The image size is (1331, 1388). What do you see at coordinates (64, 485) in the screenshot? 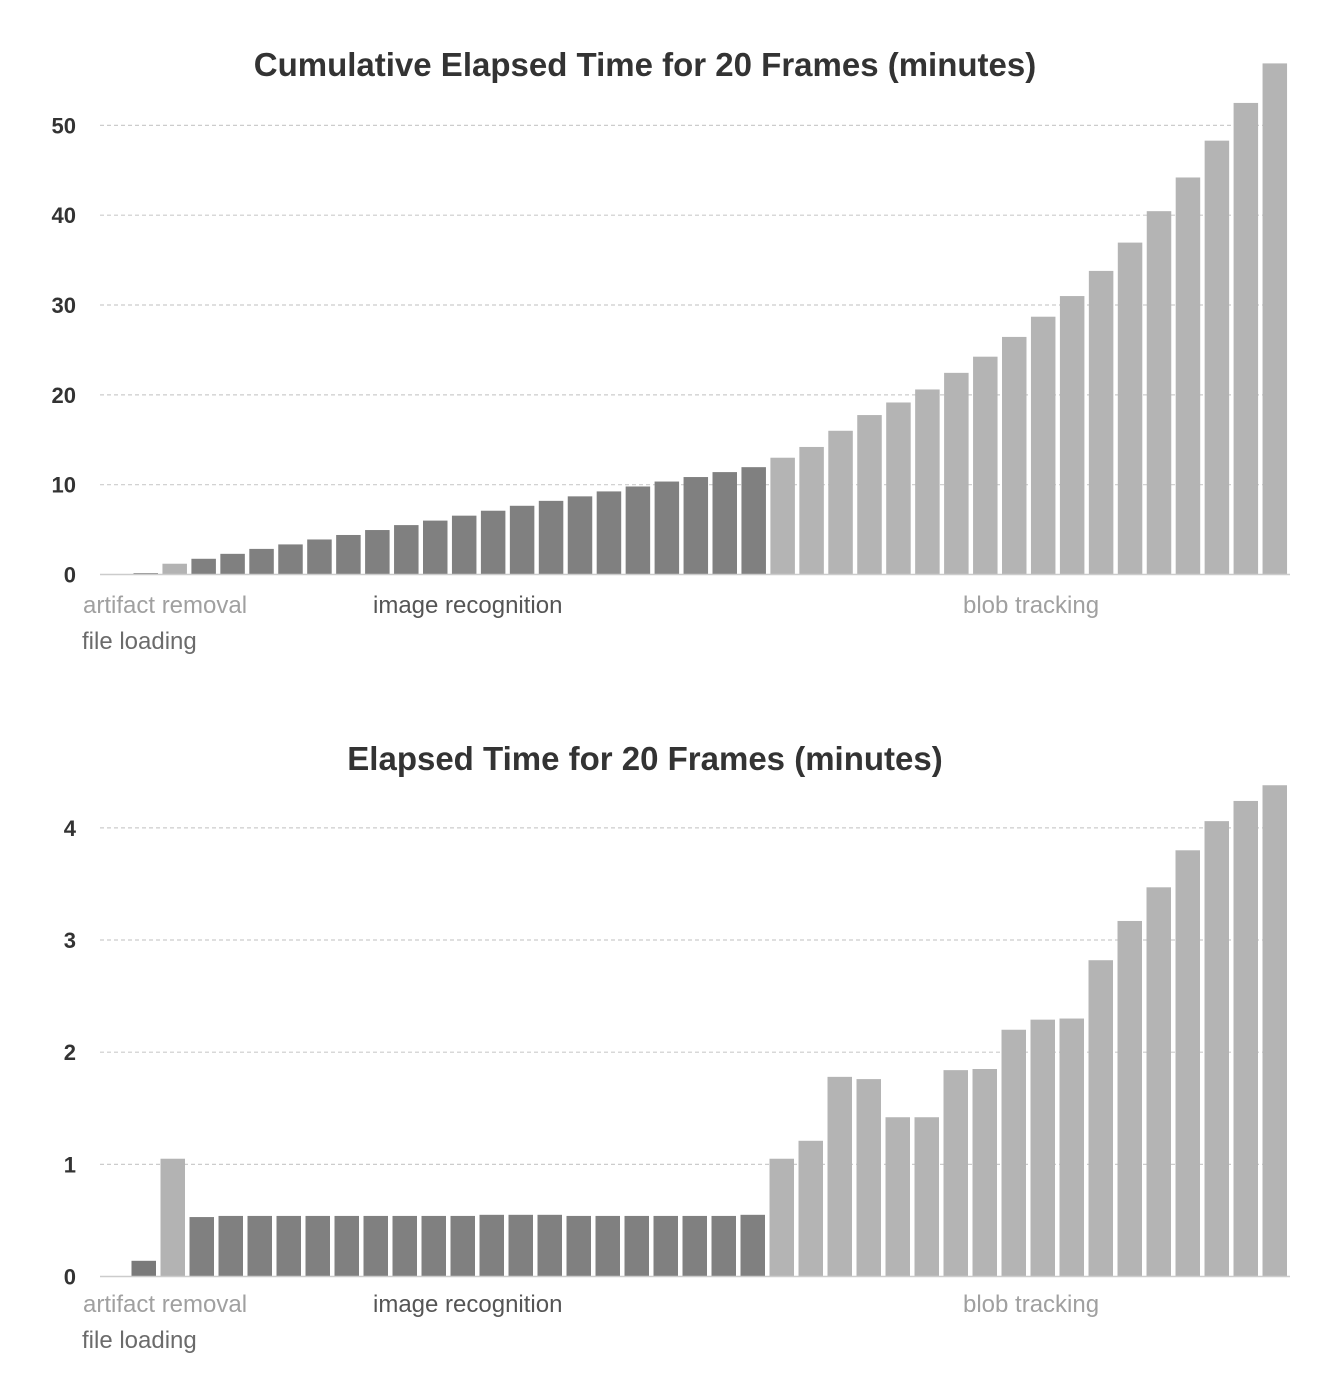
I see `y-tick-label: 10` at bounding box center [64, 485].